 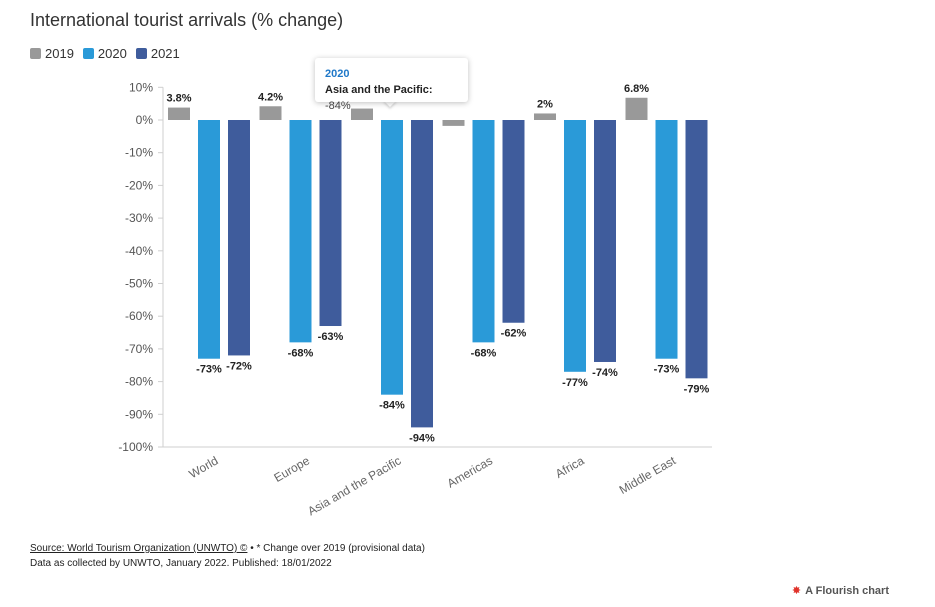 What do you see at coordinates (796, 591) in the screenshot?
I see `flourish-logo-icon: ✸` at bounding box center [796, 591].